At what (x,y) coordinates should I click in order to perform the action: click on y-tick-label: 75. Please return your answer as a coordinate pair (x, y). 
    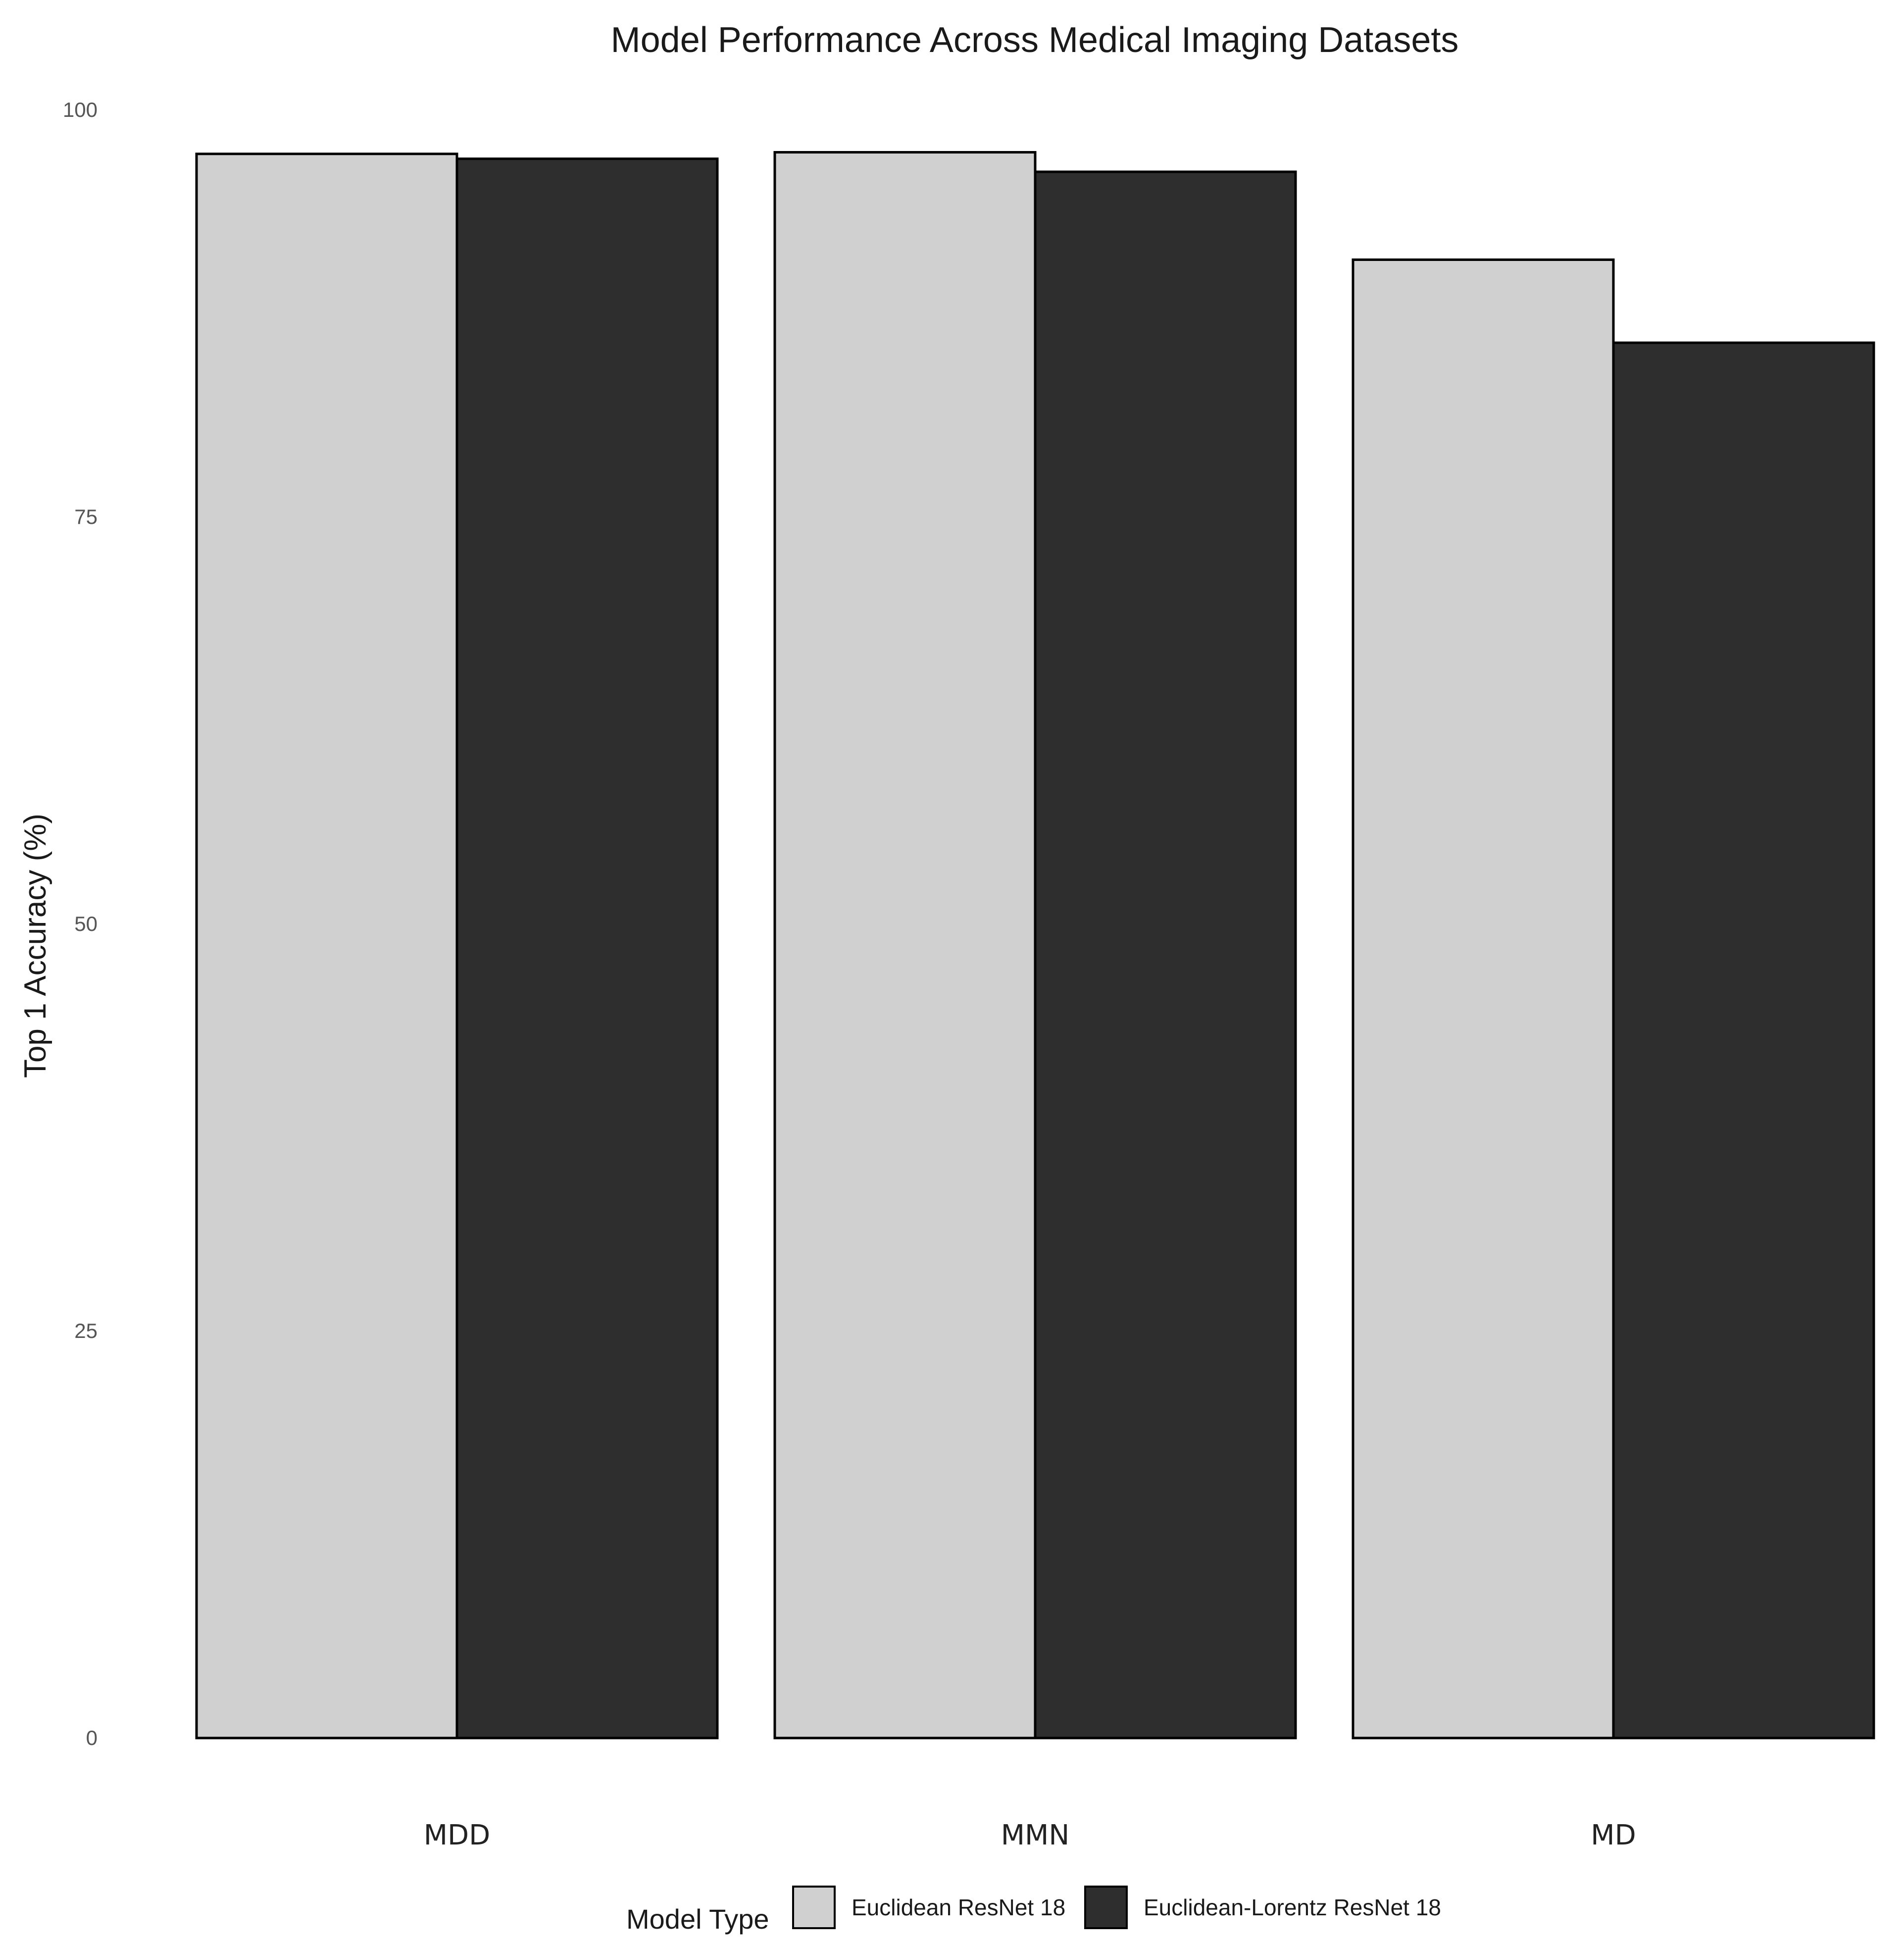
    Looking at the image, I should click on (86, 517).